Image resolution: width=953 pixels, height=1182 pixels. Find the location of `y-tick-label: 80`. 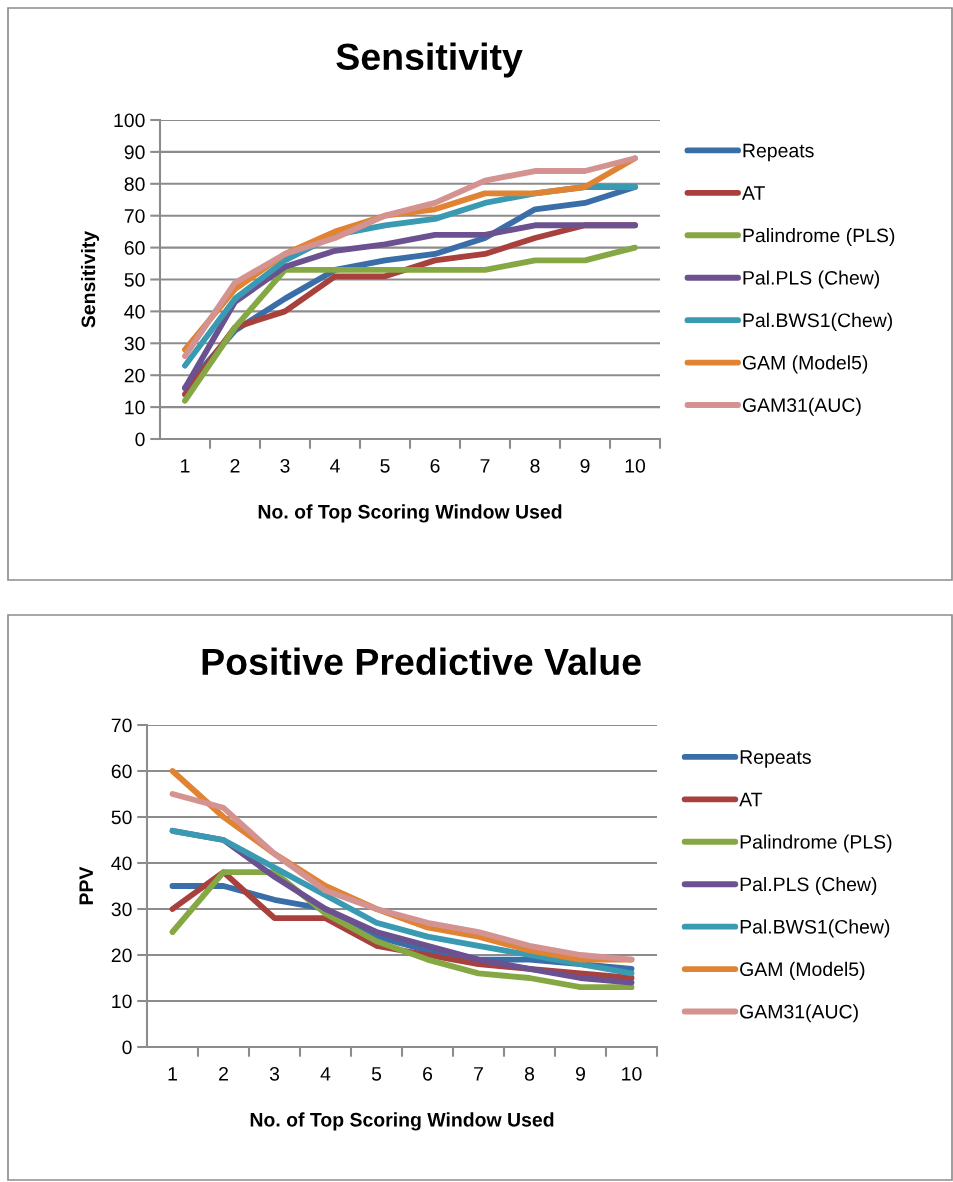

y-tick-label: 80 is located at coordinates (134, 184).